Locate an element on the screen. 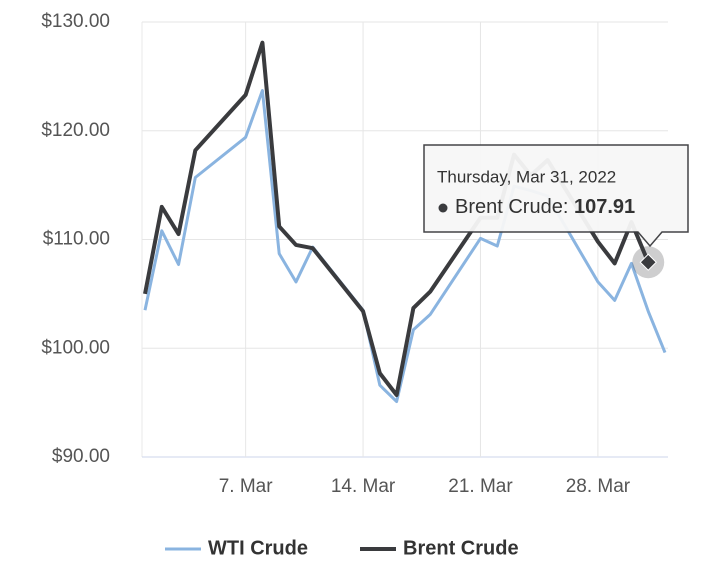 This screenshot has width=718, height=570. x-tick-label: 21. Mar is located at coordinates (480, 486).